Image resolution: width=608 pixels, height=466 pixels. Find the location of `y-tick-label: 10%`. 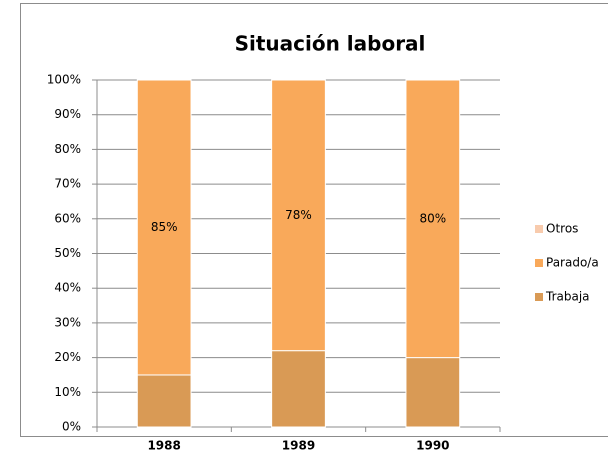

y-tick-label: 10% is located at coordinates (67, 392).